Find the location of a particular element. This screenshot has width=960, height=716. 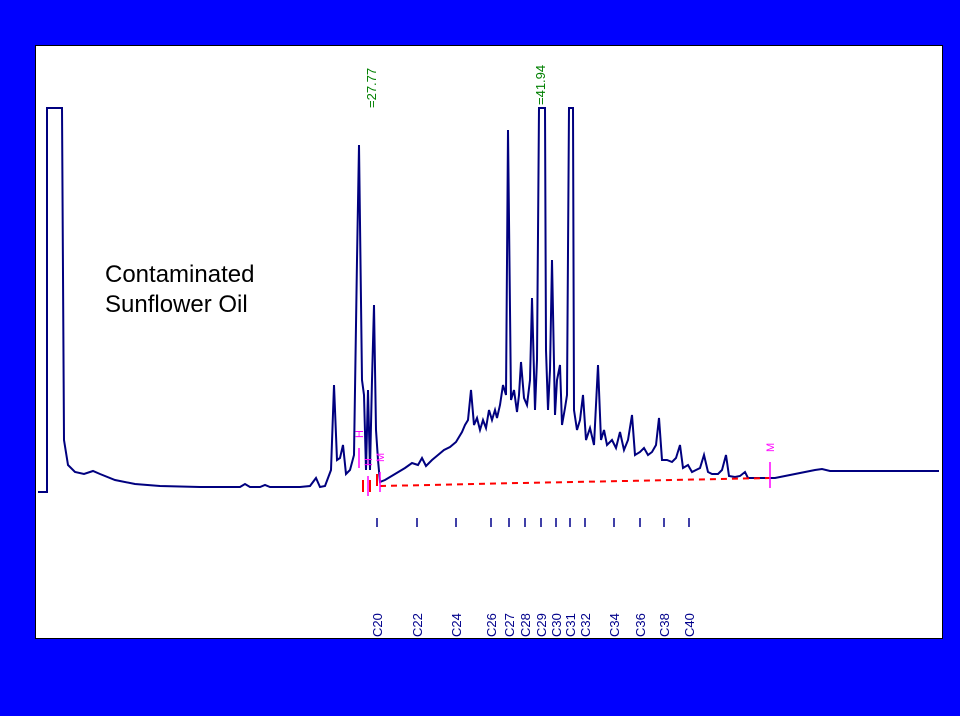

carbon-label-c40: C40 is located at coordinates (689, 625).